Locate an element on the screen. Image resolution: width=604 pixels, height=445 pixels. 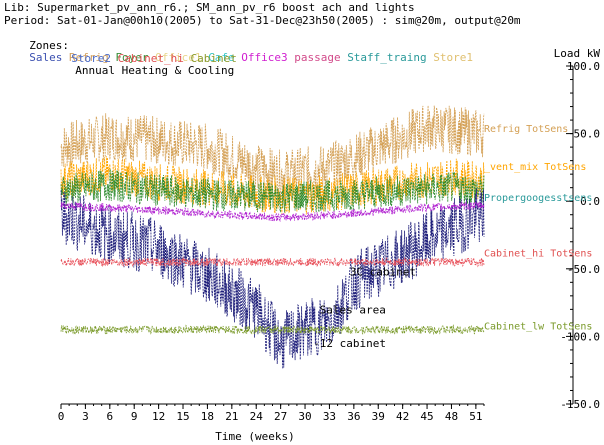
series-label: Propergoogesstsens is located at coordinates (538, 198).